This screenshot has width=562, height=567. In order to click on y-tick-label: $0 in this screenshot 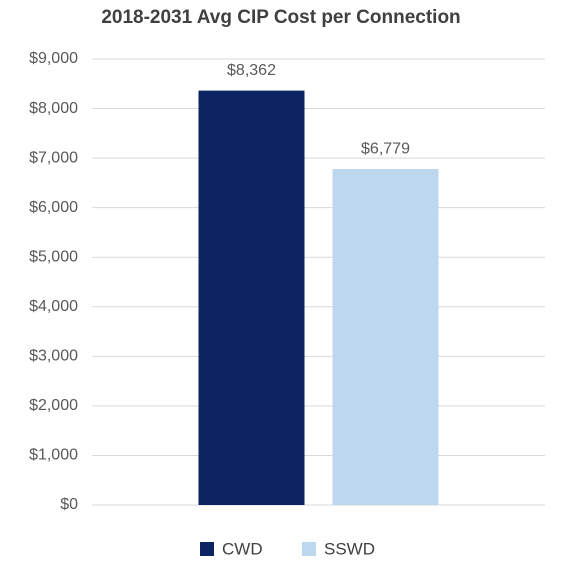, I will do `click(69, 504)`.